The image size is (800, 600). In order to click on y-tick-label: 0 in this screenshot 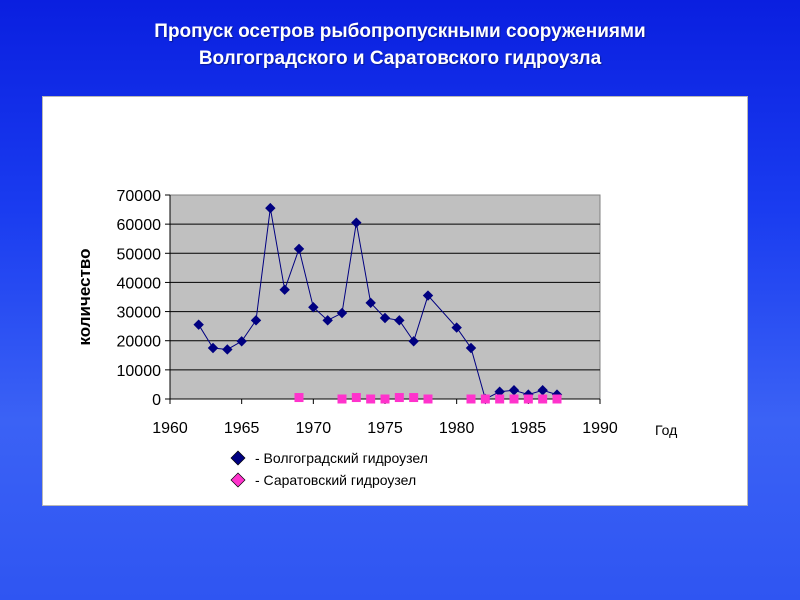, I will do `click(156, 400)`.